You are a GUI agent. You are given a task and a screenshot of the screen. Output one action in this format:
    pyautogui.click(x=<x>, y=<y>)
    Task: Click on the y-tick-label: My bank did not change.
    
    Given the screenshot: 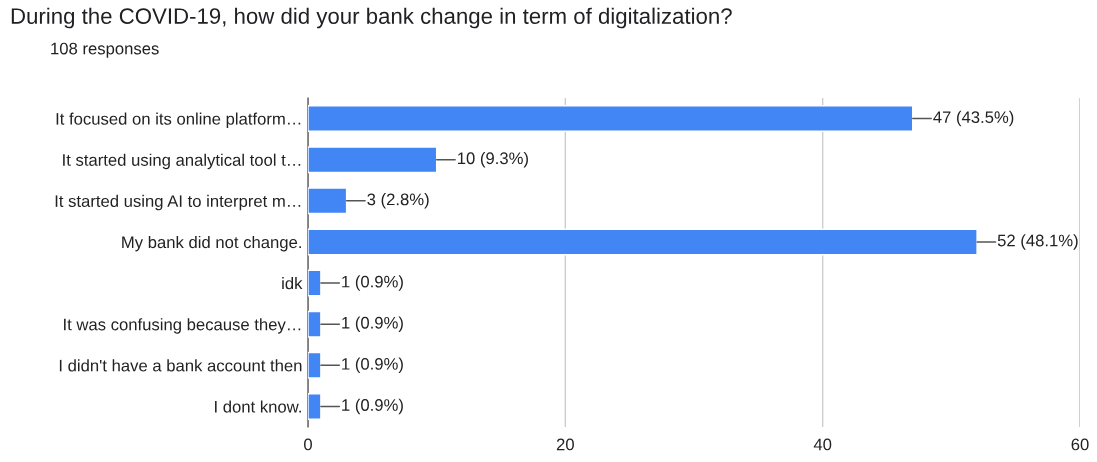 What is the action you would take?
    pyautogui.click(x=211, y=243)
    